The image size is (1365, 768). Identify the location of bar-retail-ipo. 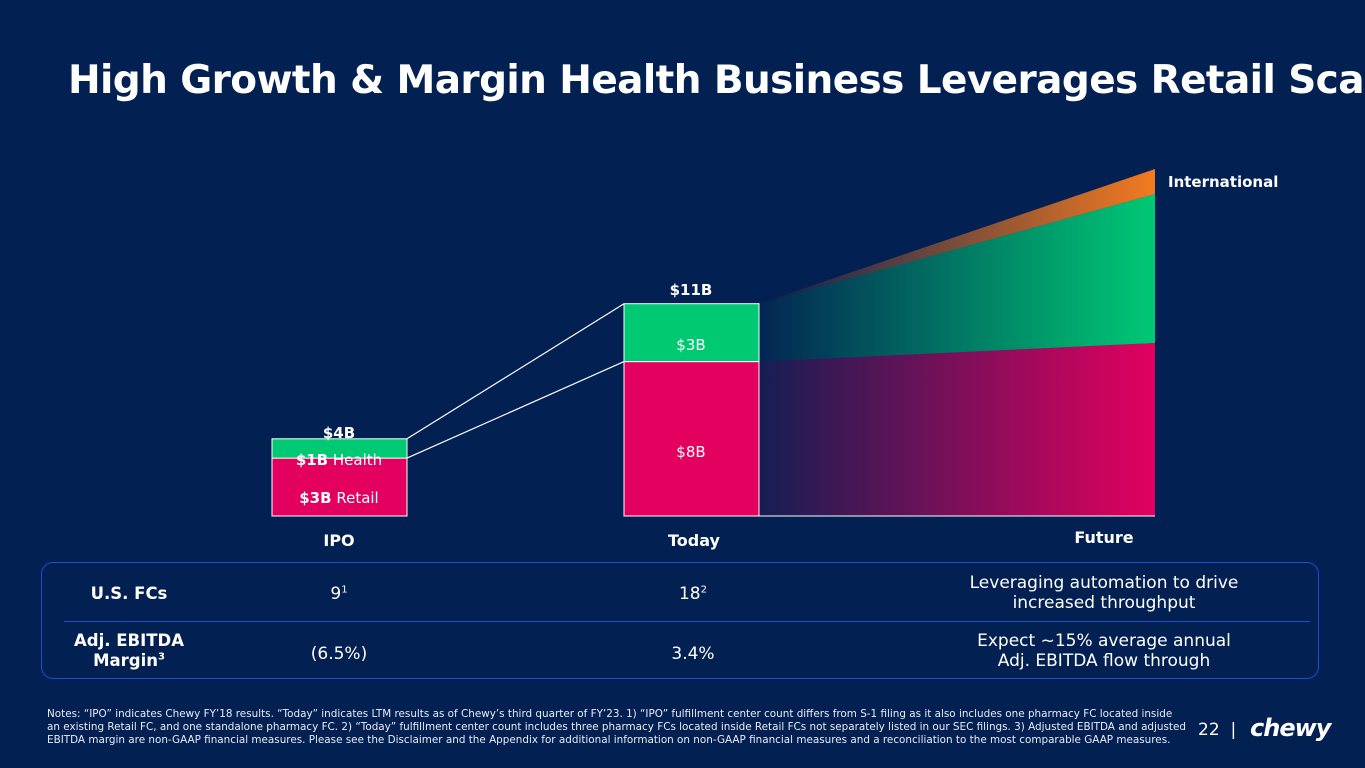
(339, 487).